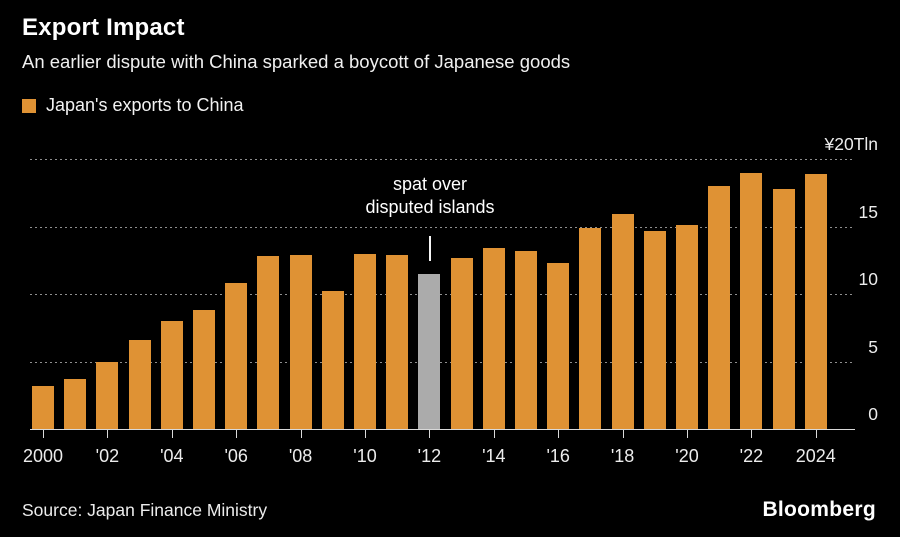 The width and height of the screenshot is (900, 537). What do you see at coordinates (687, 434) in the screenshot?
I see `x-tick-2020` at bounding box center [687, 434].